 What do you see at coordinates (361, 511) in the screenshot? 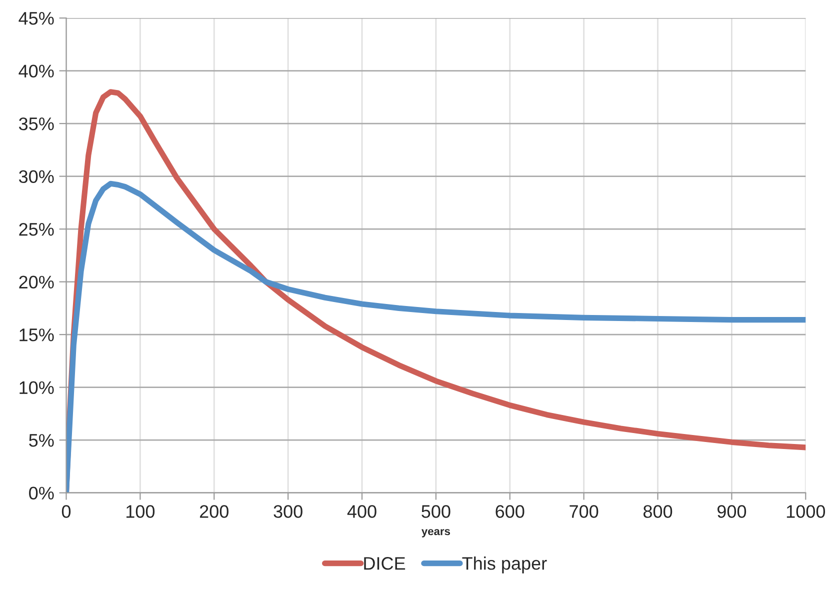
I see `x-tick-label: 400` at bounding box center [361, 511].